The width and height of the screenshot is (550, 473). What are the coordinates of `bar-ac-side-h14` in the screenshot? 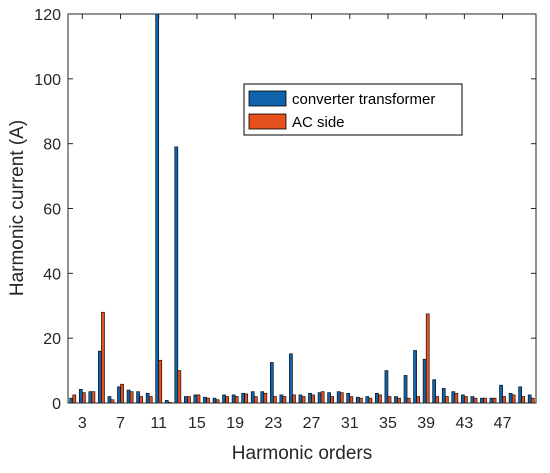 It's located at (189, 400).